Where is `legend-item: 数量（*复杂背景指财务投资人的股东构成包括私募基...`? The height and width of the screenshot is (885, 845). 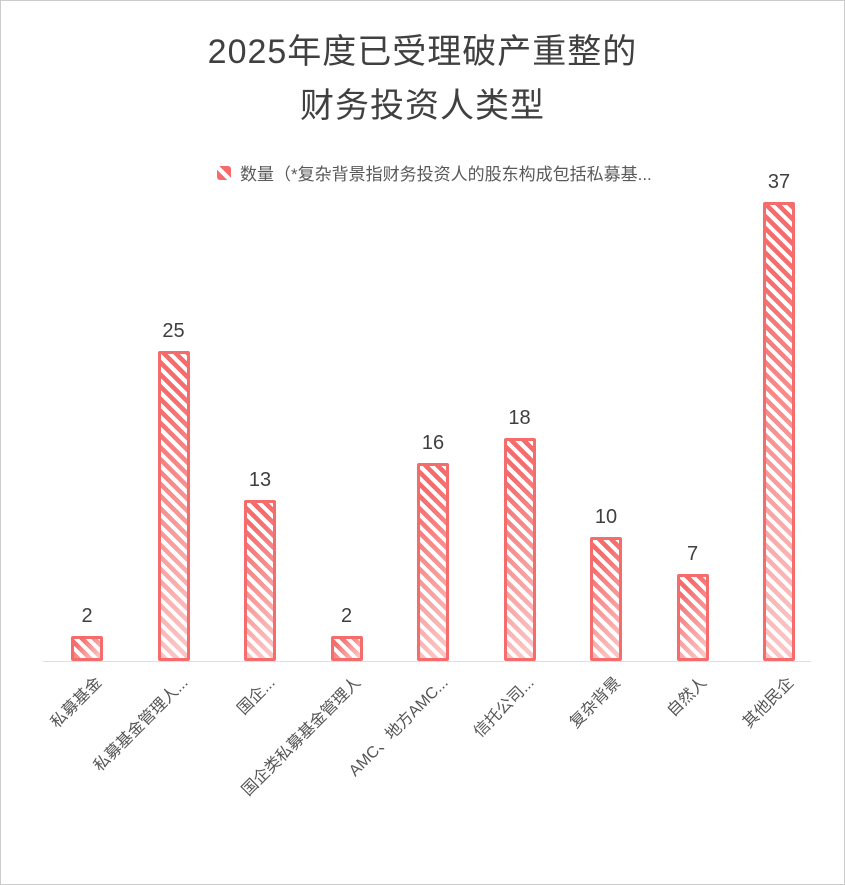 legend-item: 数量（*复杂背景指财务投资人的股东构成包括私募基... is located at coordinates (434, 172).